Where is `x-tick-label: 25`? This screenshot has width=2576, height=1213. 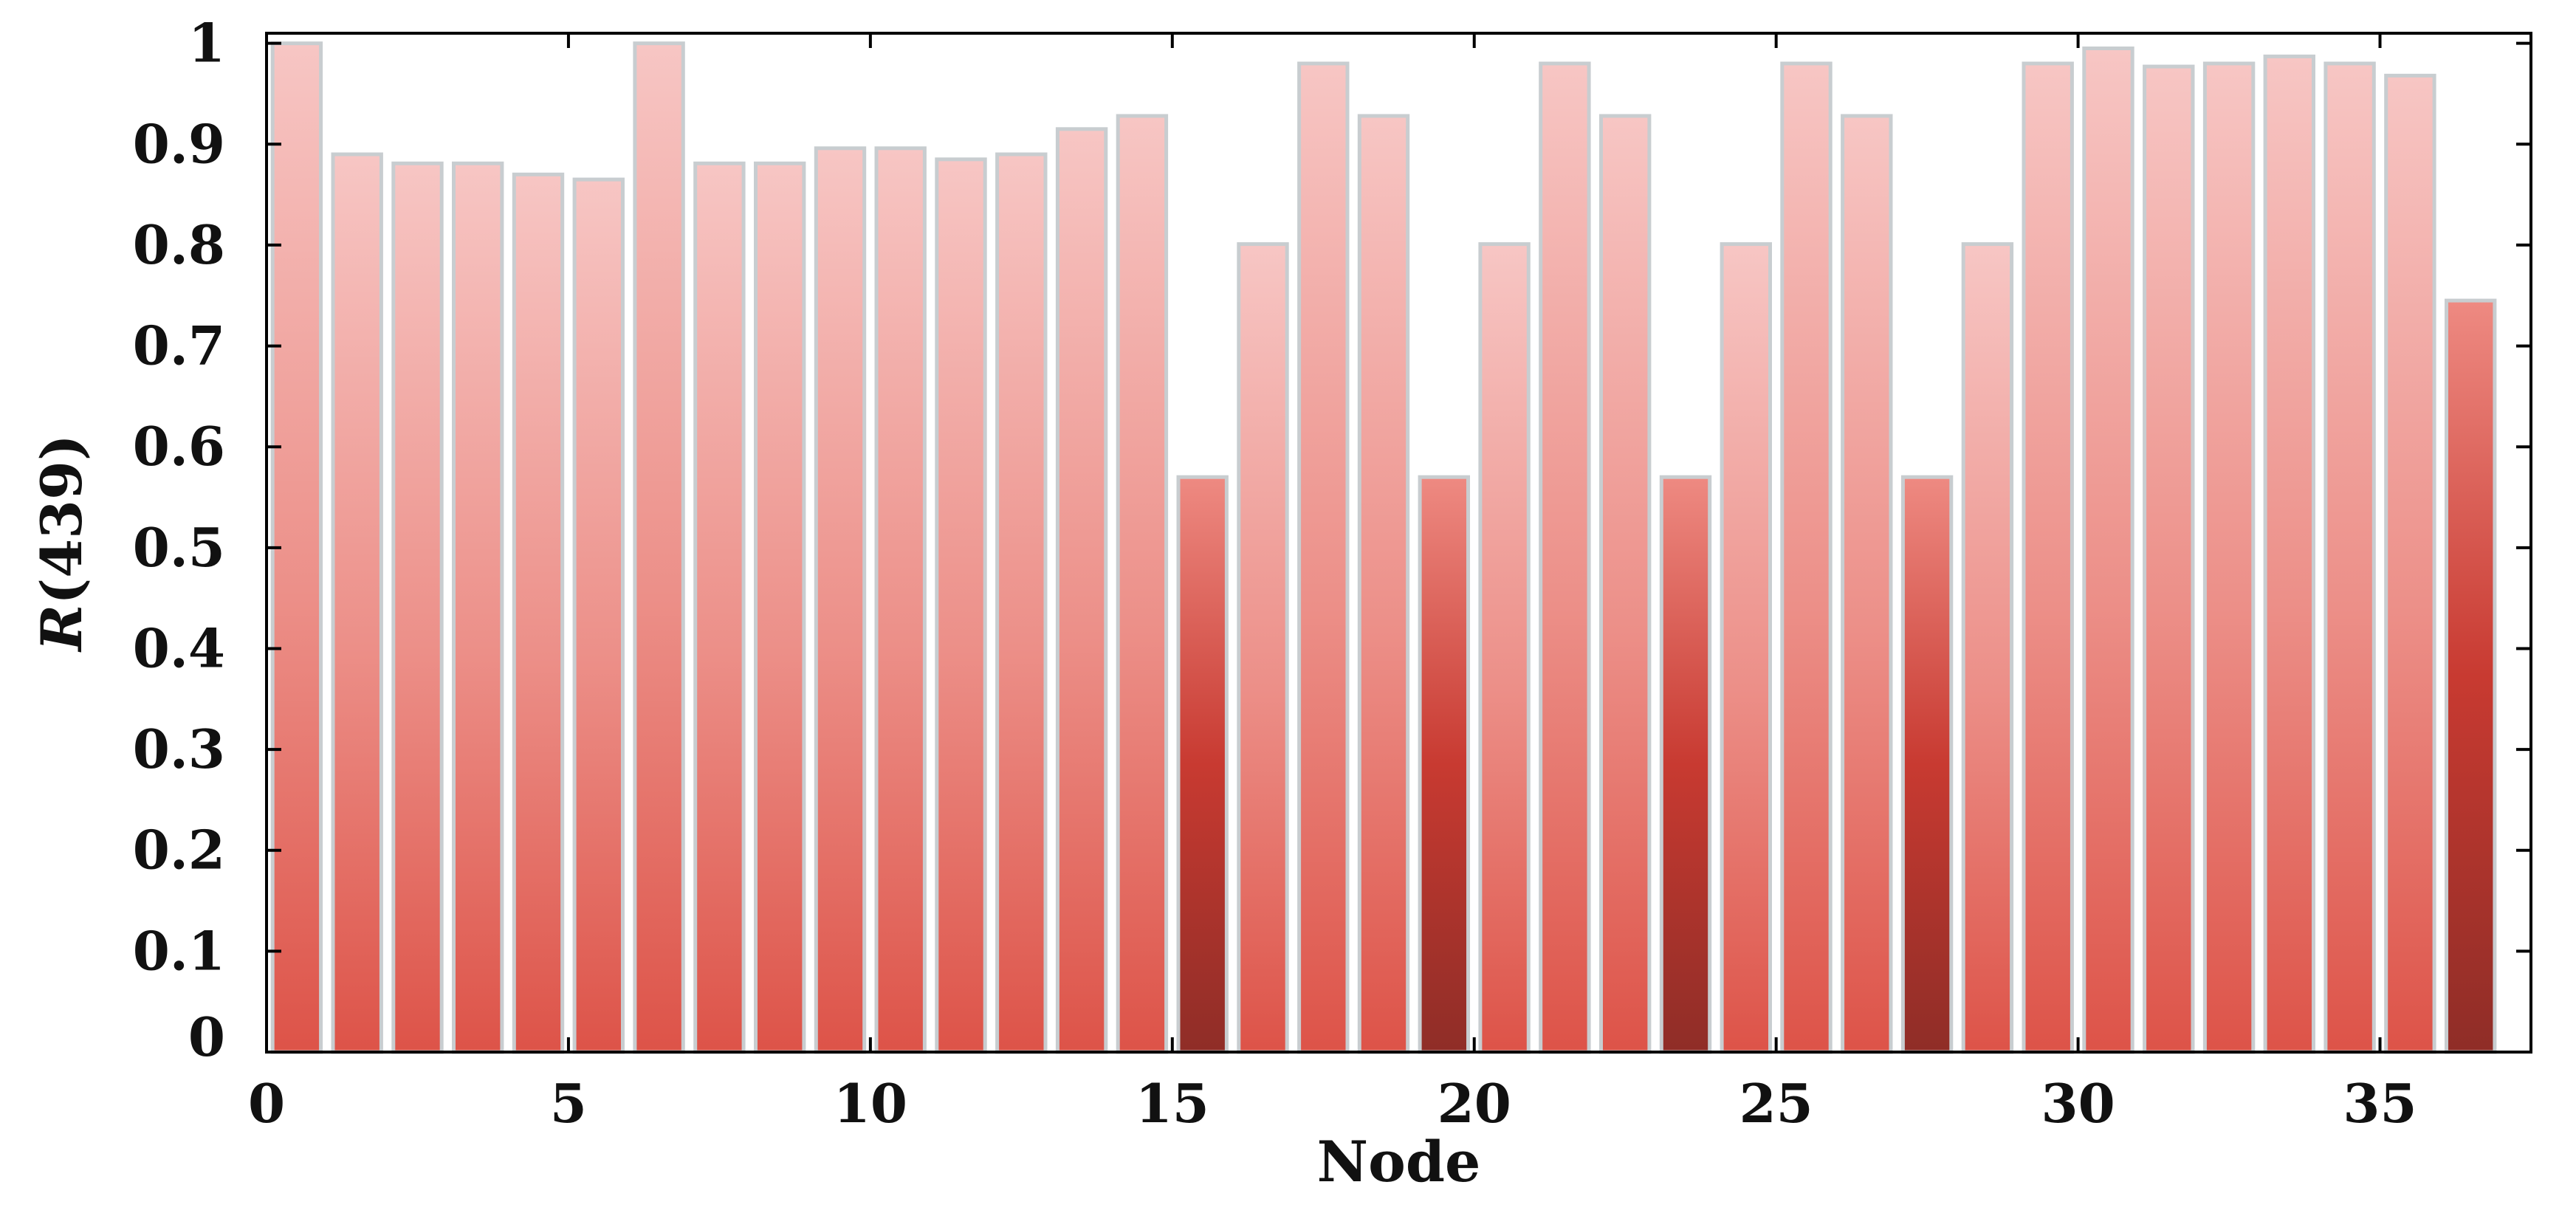 x-tick-label: 25 is located at coordinates (1776, 1103).